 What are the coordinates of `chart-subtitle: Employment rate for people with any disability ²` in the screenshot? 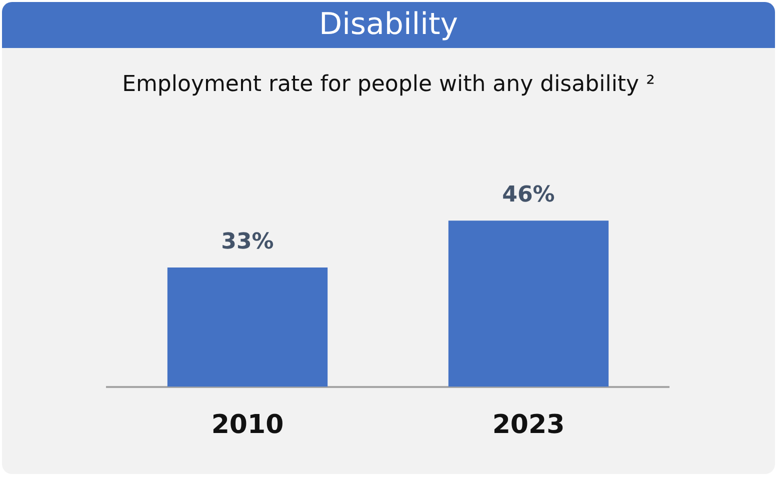 It's located at (388, 84).